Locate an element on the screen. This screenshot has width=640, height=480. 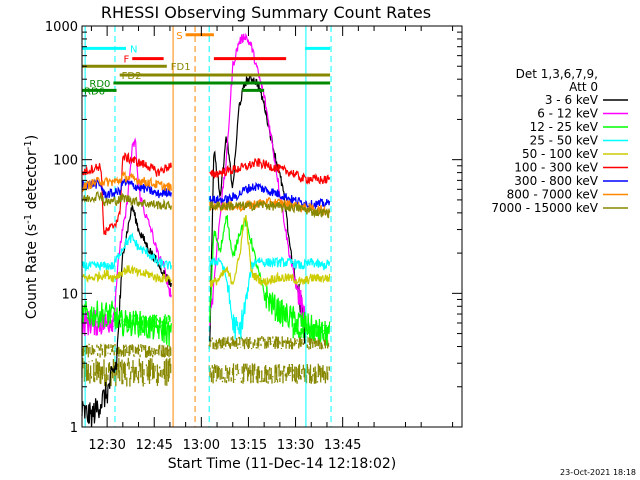
series-100-300kev is located at coordinates (206, 193).